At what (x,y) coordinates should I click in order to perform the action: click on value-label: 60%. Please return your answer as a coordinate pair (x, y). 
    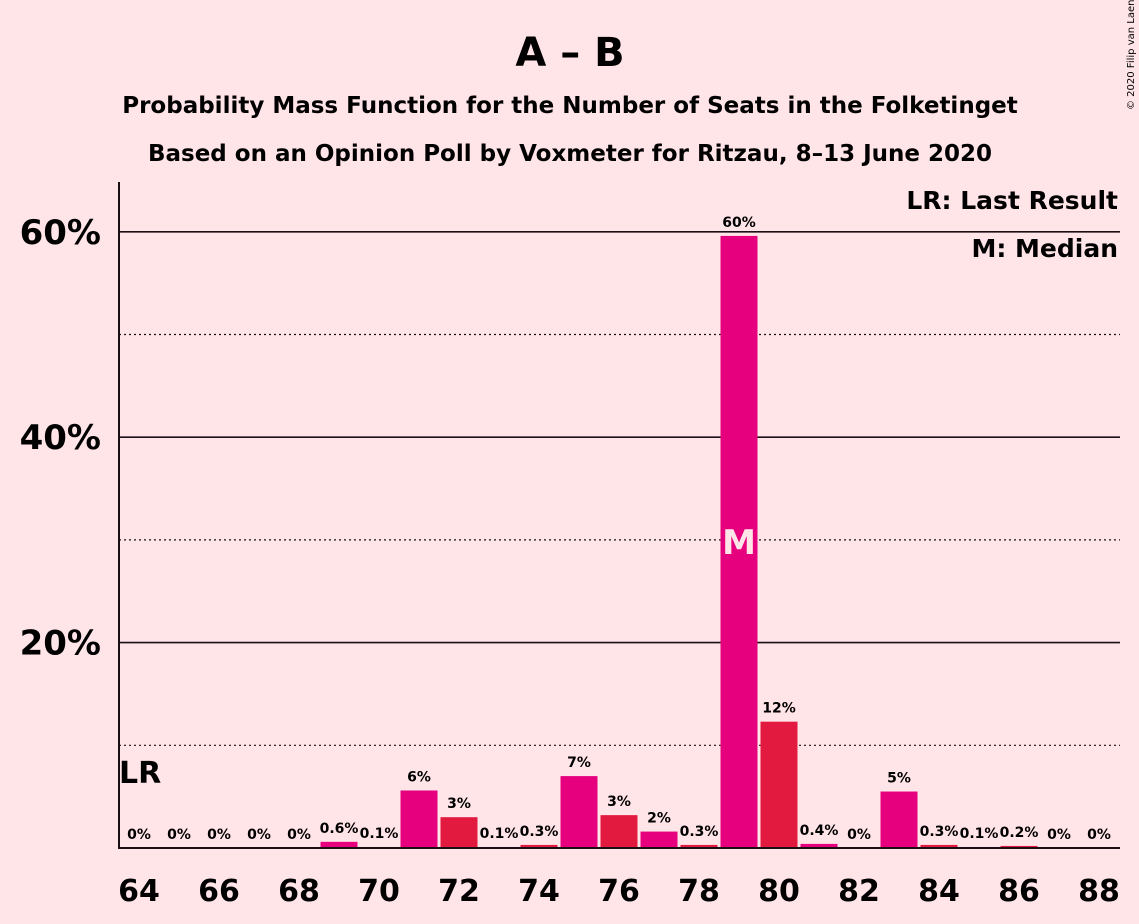
    Looking at the image, I should click on (739, 223).